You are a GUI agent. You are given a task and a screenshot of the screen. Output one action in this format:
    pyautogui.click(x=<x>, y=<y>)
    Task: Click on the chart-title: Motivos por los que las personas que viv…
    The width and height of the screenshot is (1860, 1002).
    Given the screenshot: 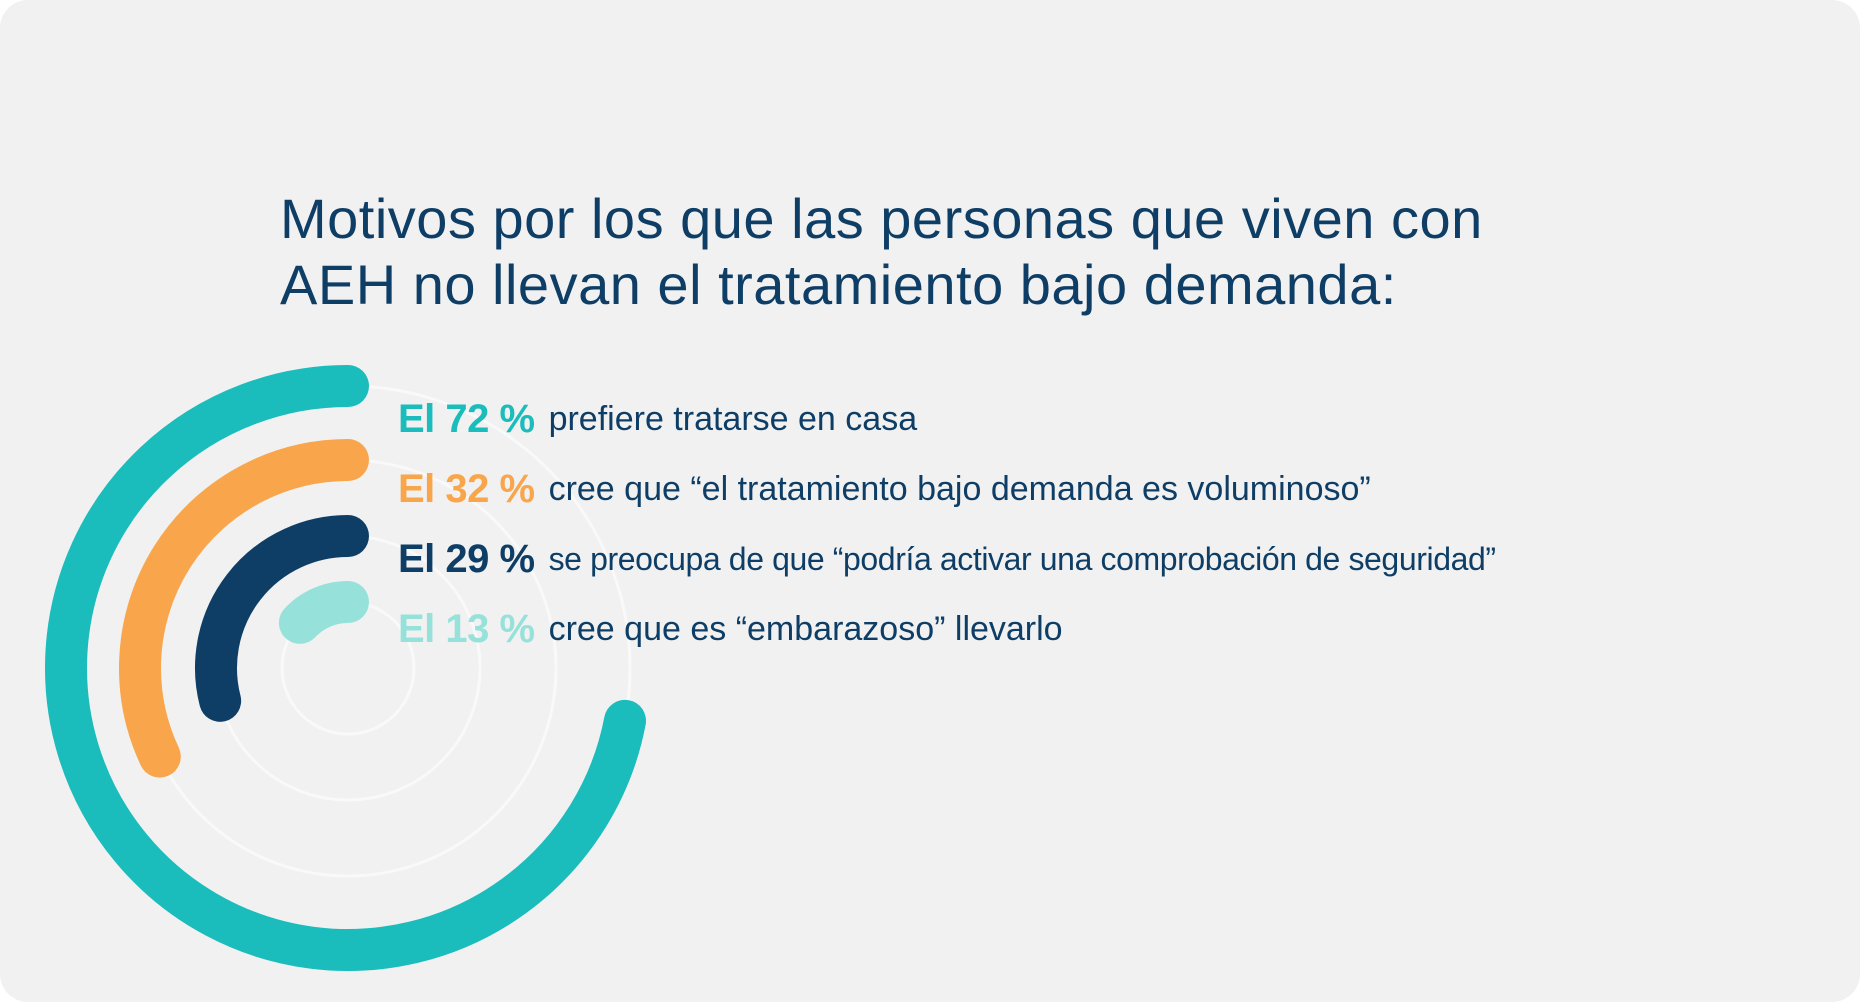 What is the action you would take?
    pyautogui.click(x=980, y=252)
    